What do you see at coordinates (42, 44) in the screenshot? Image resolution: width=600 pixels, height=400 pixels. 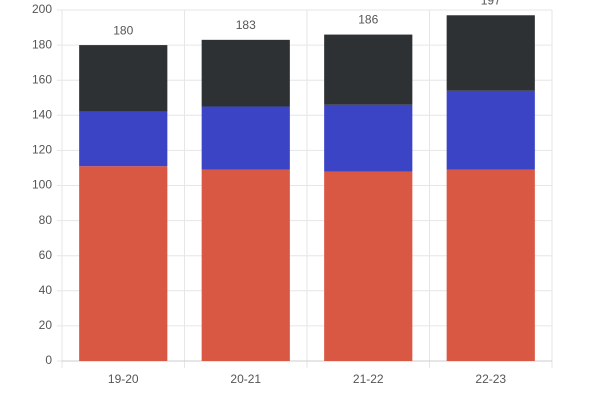 I see `y-tick-label: 180` at bounding box center [42, 44].